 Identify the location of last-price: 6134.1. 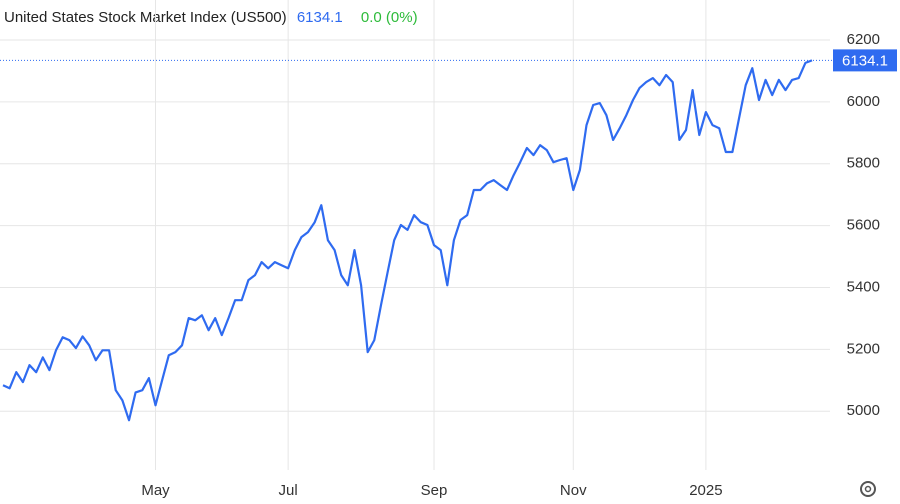
(320, 17).